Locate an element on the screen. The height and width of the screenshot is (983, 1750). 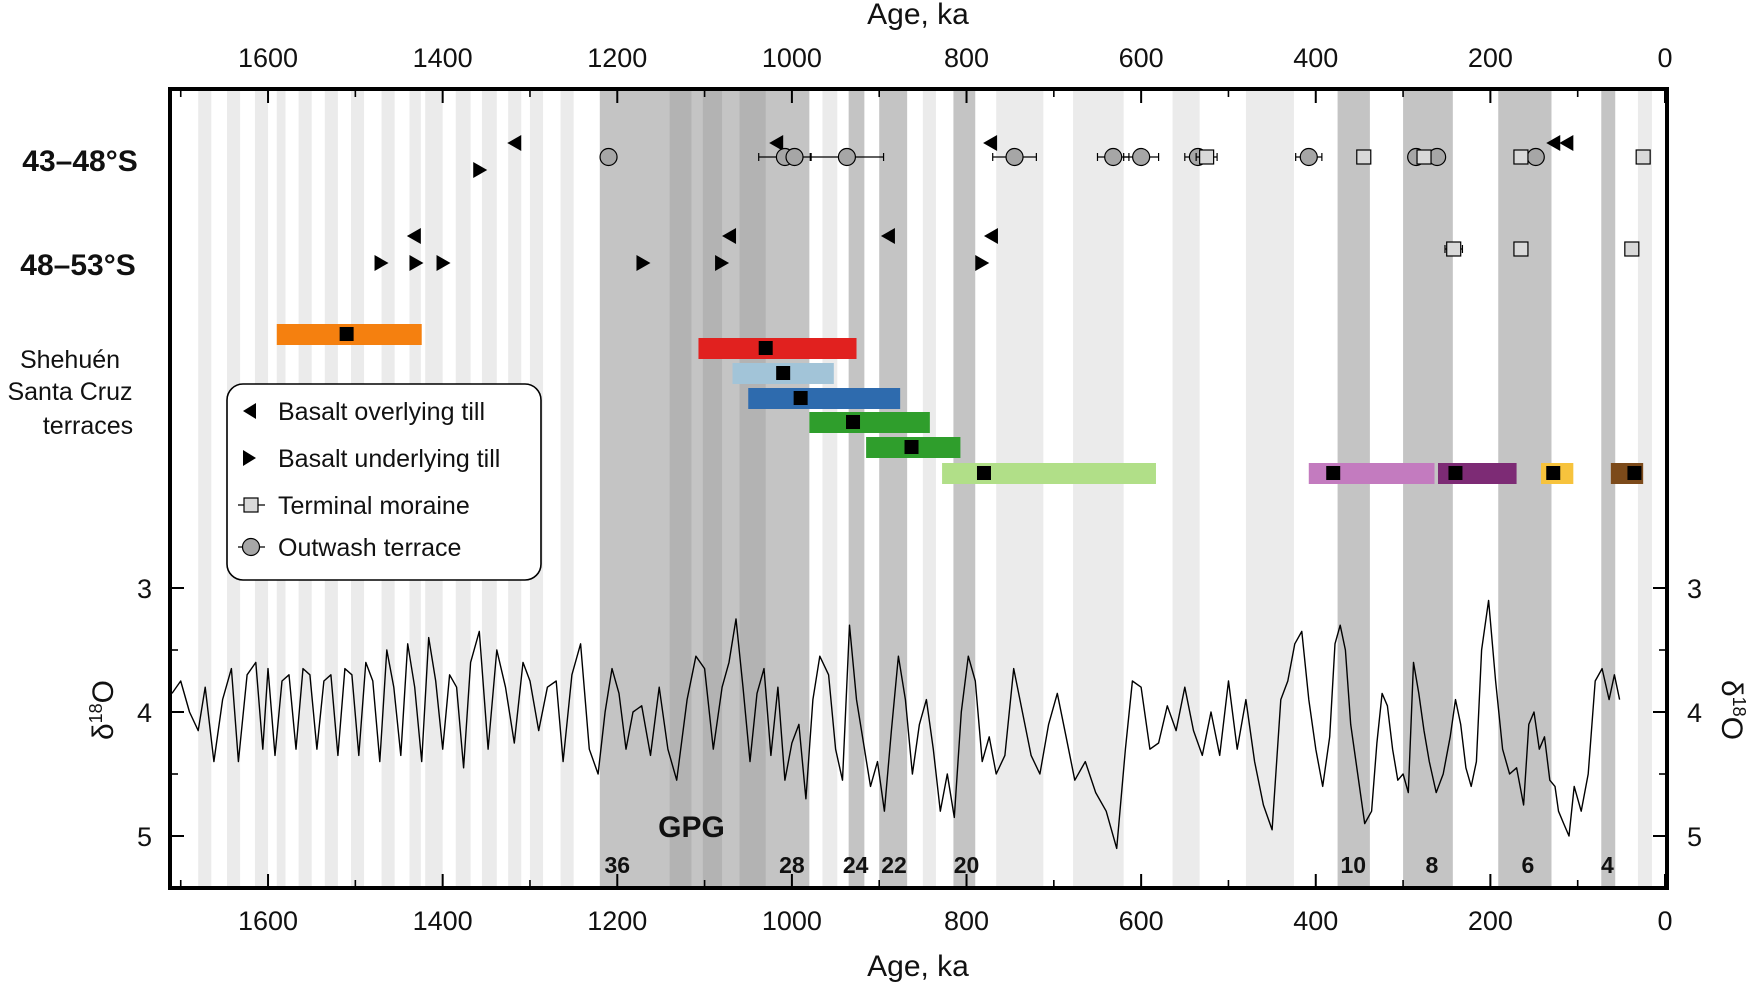
row-label-south: 48–53°S is located at coordinates (77, 265).